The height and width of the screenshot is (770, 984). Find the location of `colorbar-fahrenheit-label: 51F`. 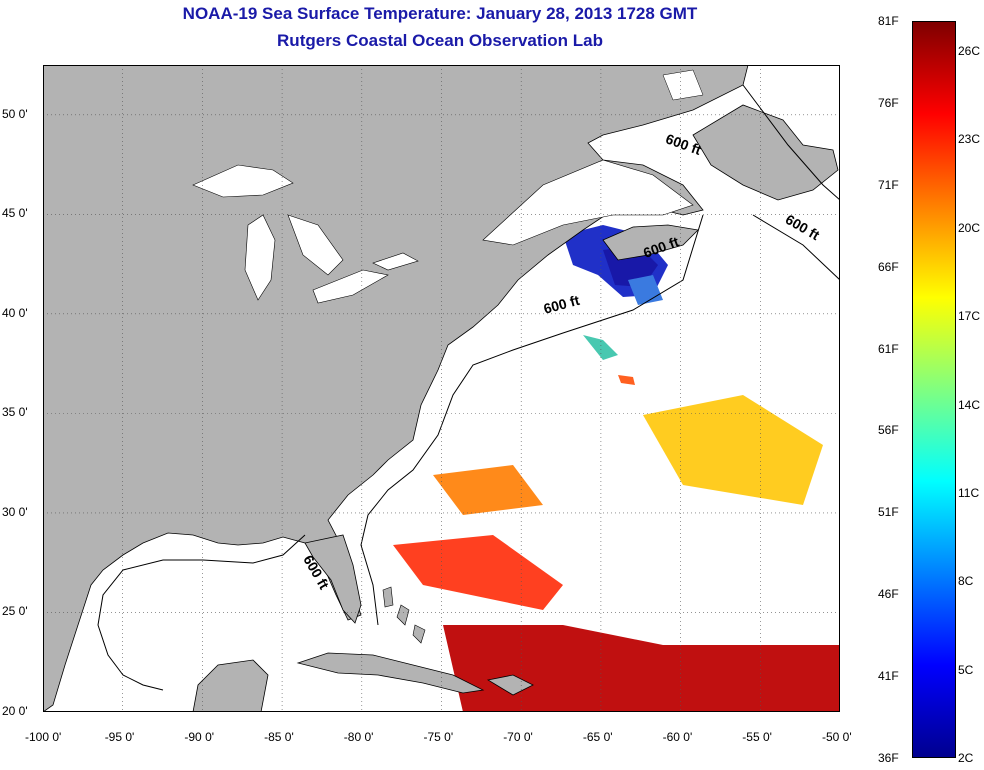

colorbar-fahrenheit-label: 51F is located at coordinates (888, 512).